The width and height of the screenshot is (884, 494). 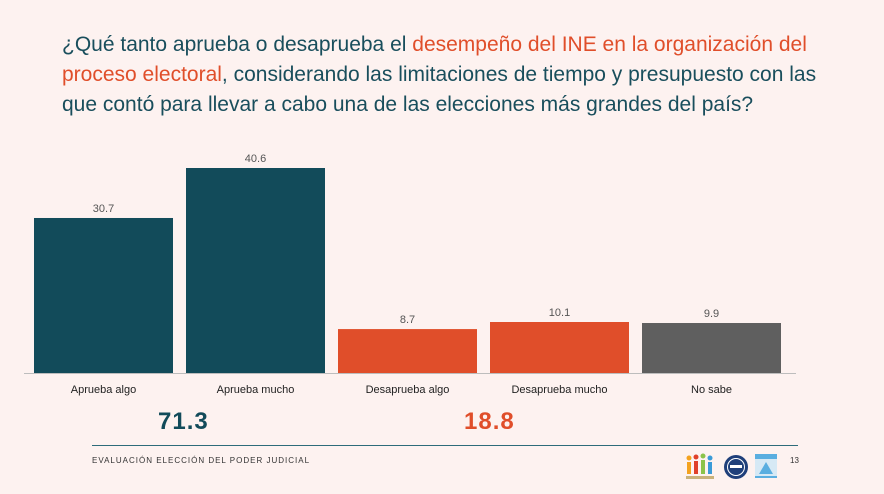 What do you see at coordinates (255, 159) in the screenshot?
I see `data-label-1: 40.6` at bounding box center [255, 159].